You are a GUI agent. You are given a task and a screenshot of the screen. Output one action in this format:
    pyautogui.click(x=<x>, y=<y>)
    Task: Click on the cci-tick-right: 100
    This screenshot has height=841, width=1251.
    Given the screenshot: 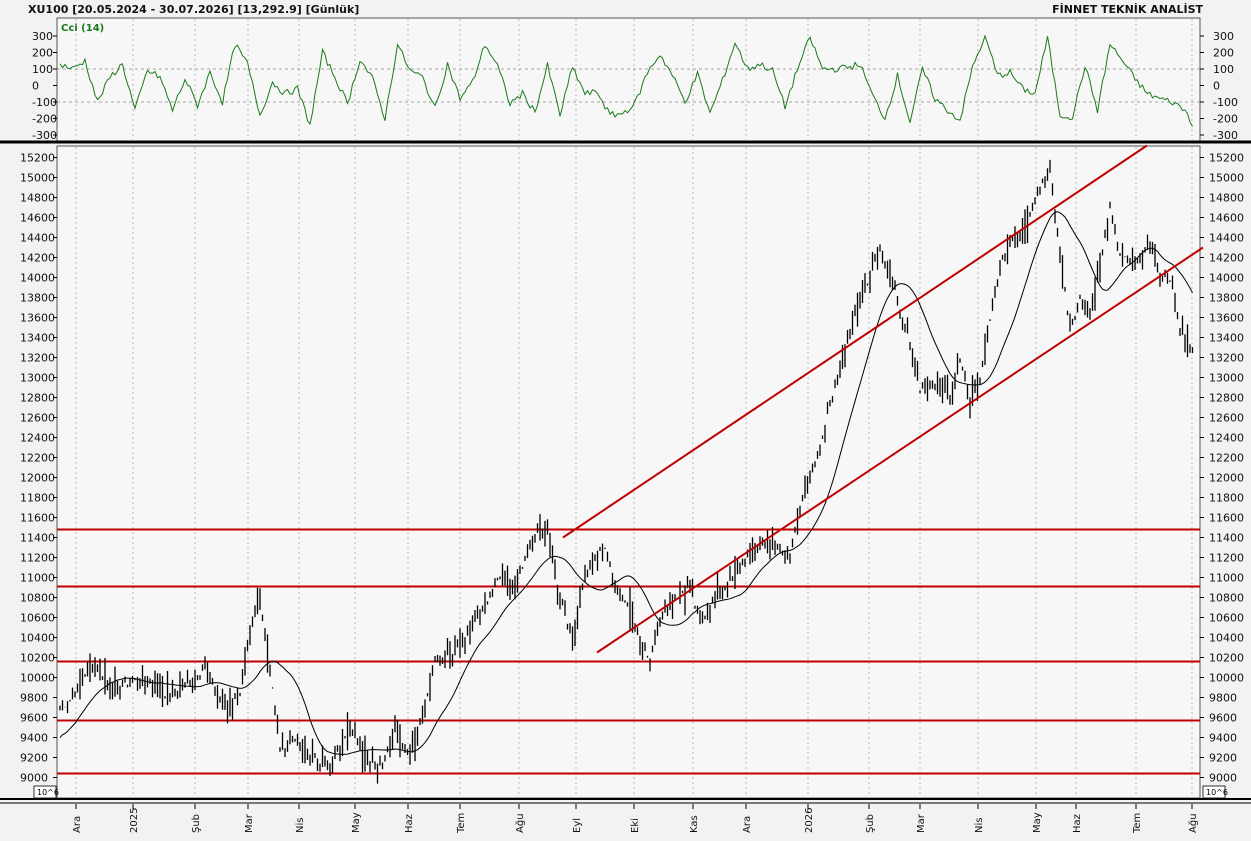 What is the action you would take?
    pyautogui.click(x=1223, y=69)
    